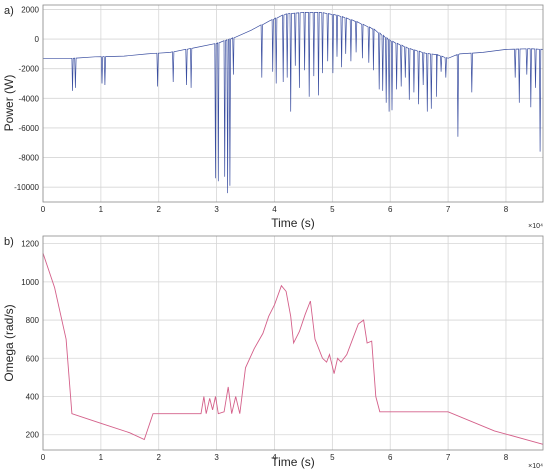 The image size is (550, 471). I want to click on omega-y-tick-label: 800, so click(33, 320).